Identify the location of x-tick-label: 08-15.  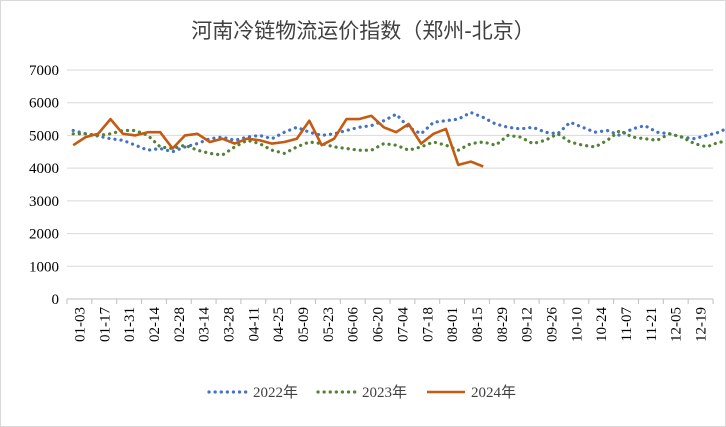
(478, 324).